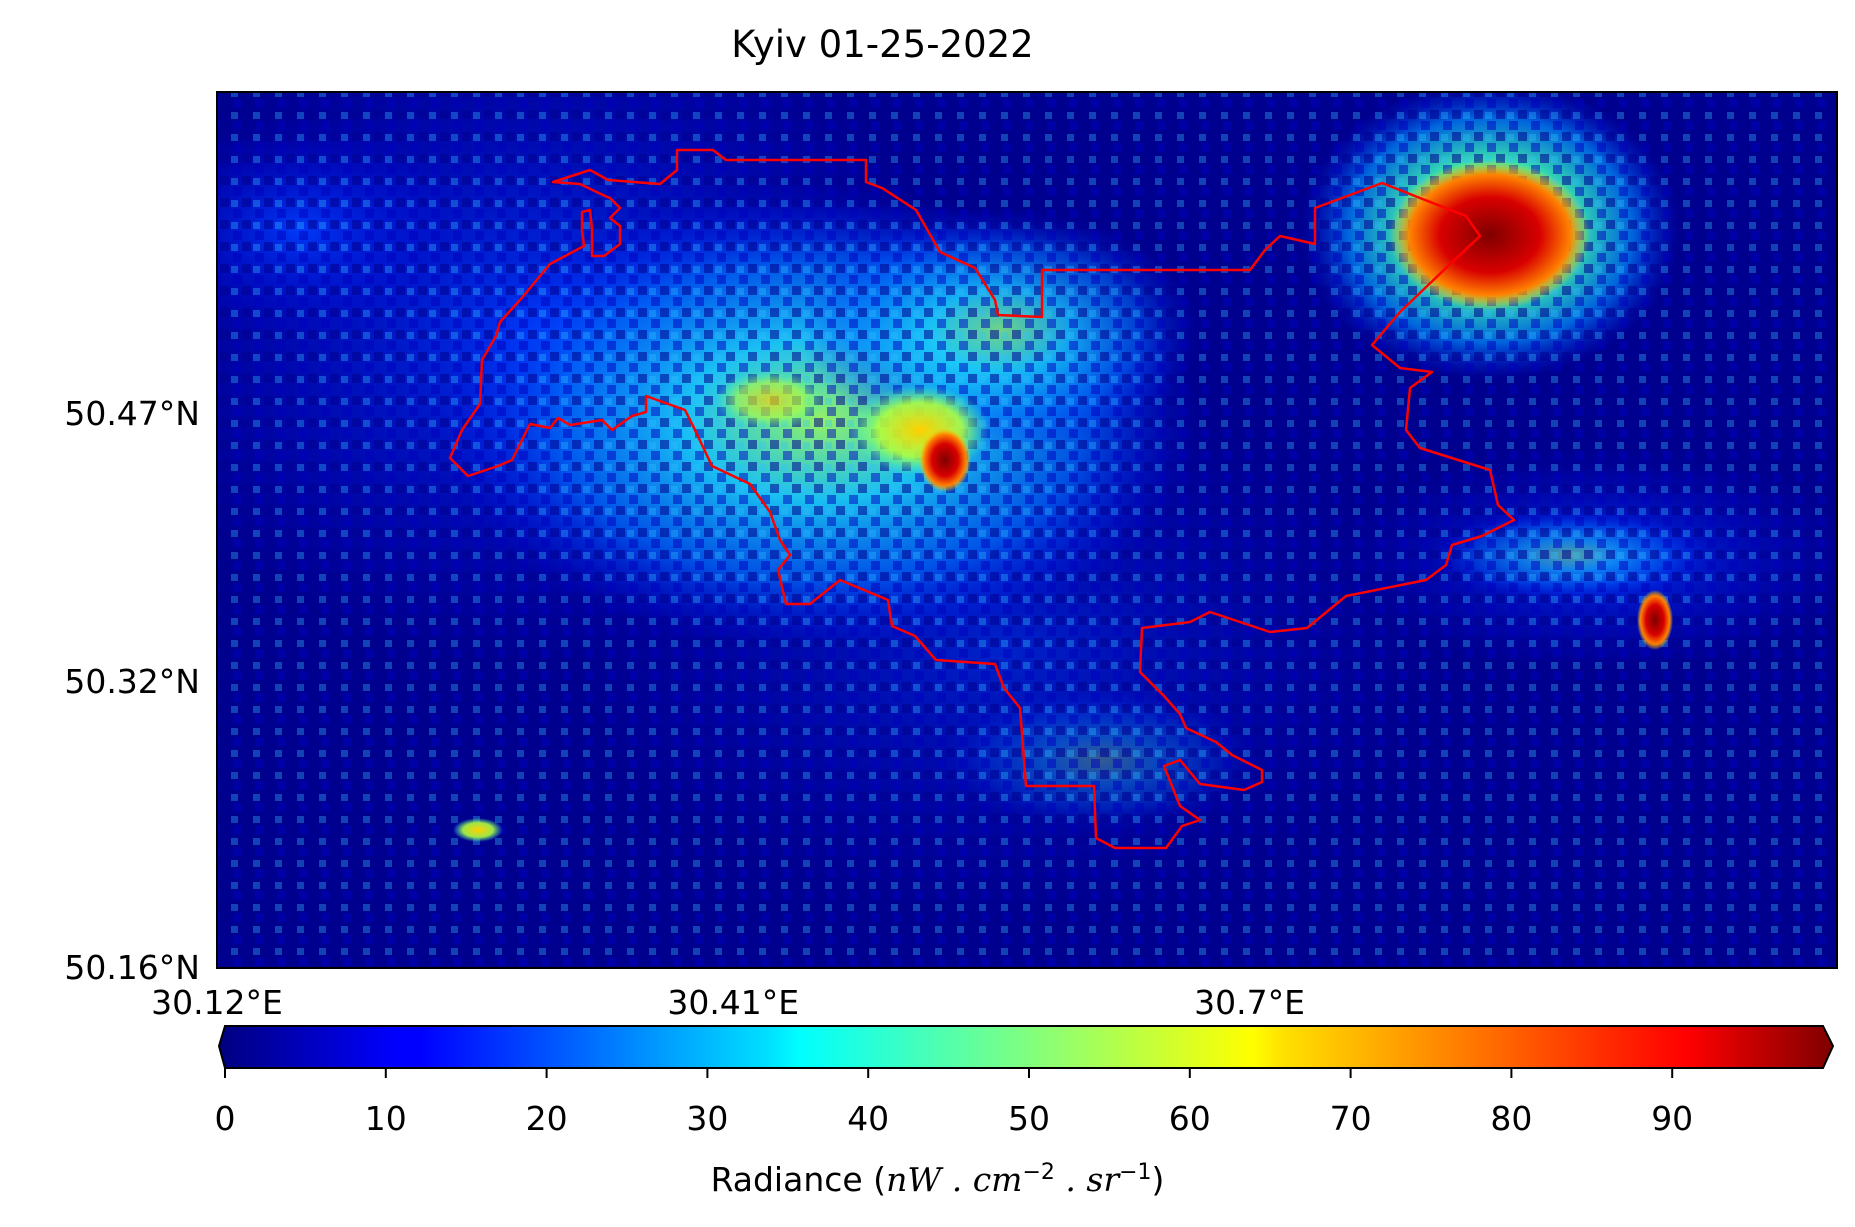 Image resolution: width=1855 pixels, height=1227 pixels. What do you see at coordinates (385, 1118) in the screenshot?
I see `colorbar-tick-label: 10` at bounding box center [385, 1118].